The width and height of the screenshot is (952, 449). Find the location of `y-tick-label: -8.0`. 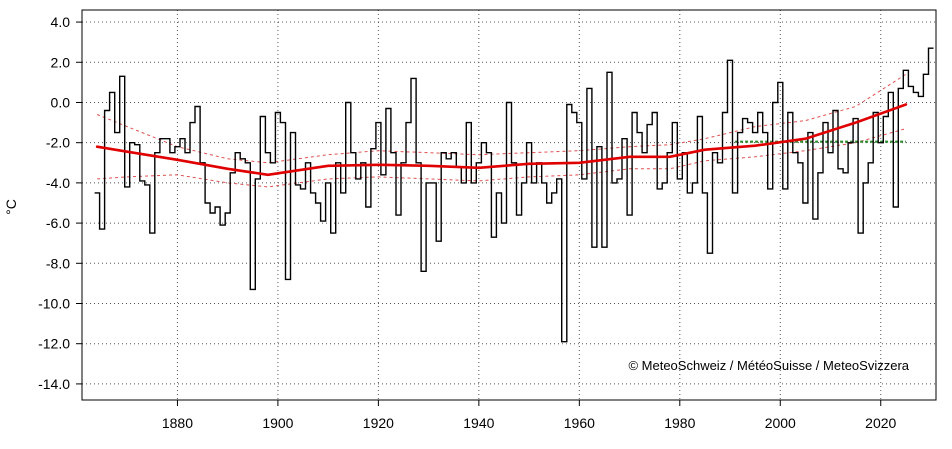

y-tick-label: -8.0 is located at coordinates (58, 263).